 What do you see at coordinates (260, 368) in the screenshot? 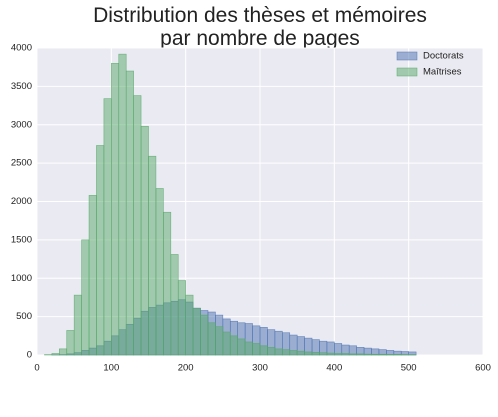
I see `x-tick-label: 300` at bounding box center [260, 368].